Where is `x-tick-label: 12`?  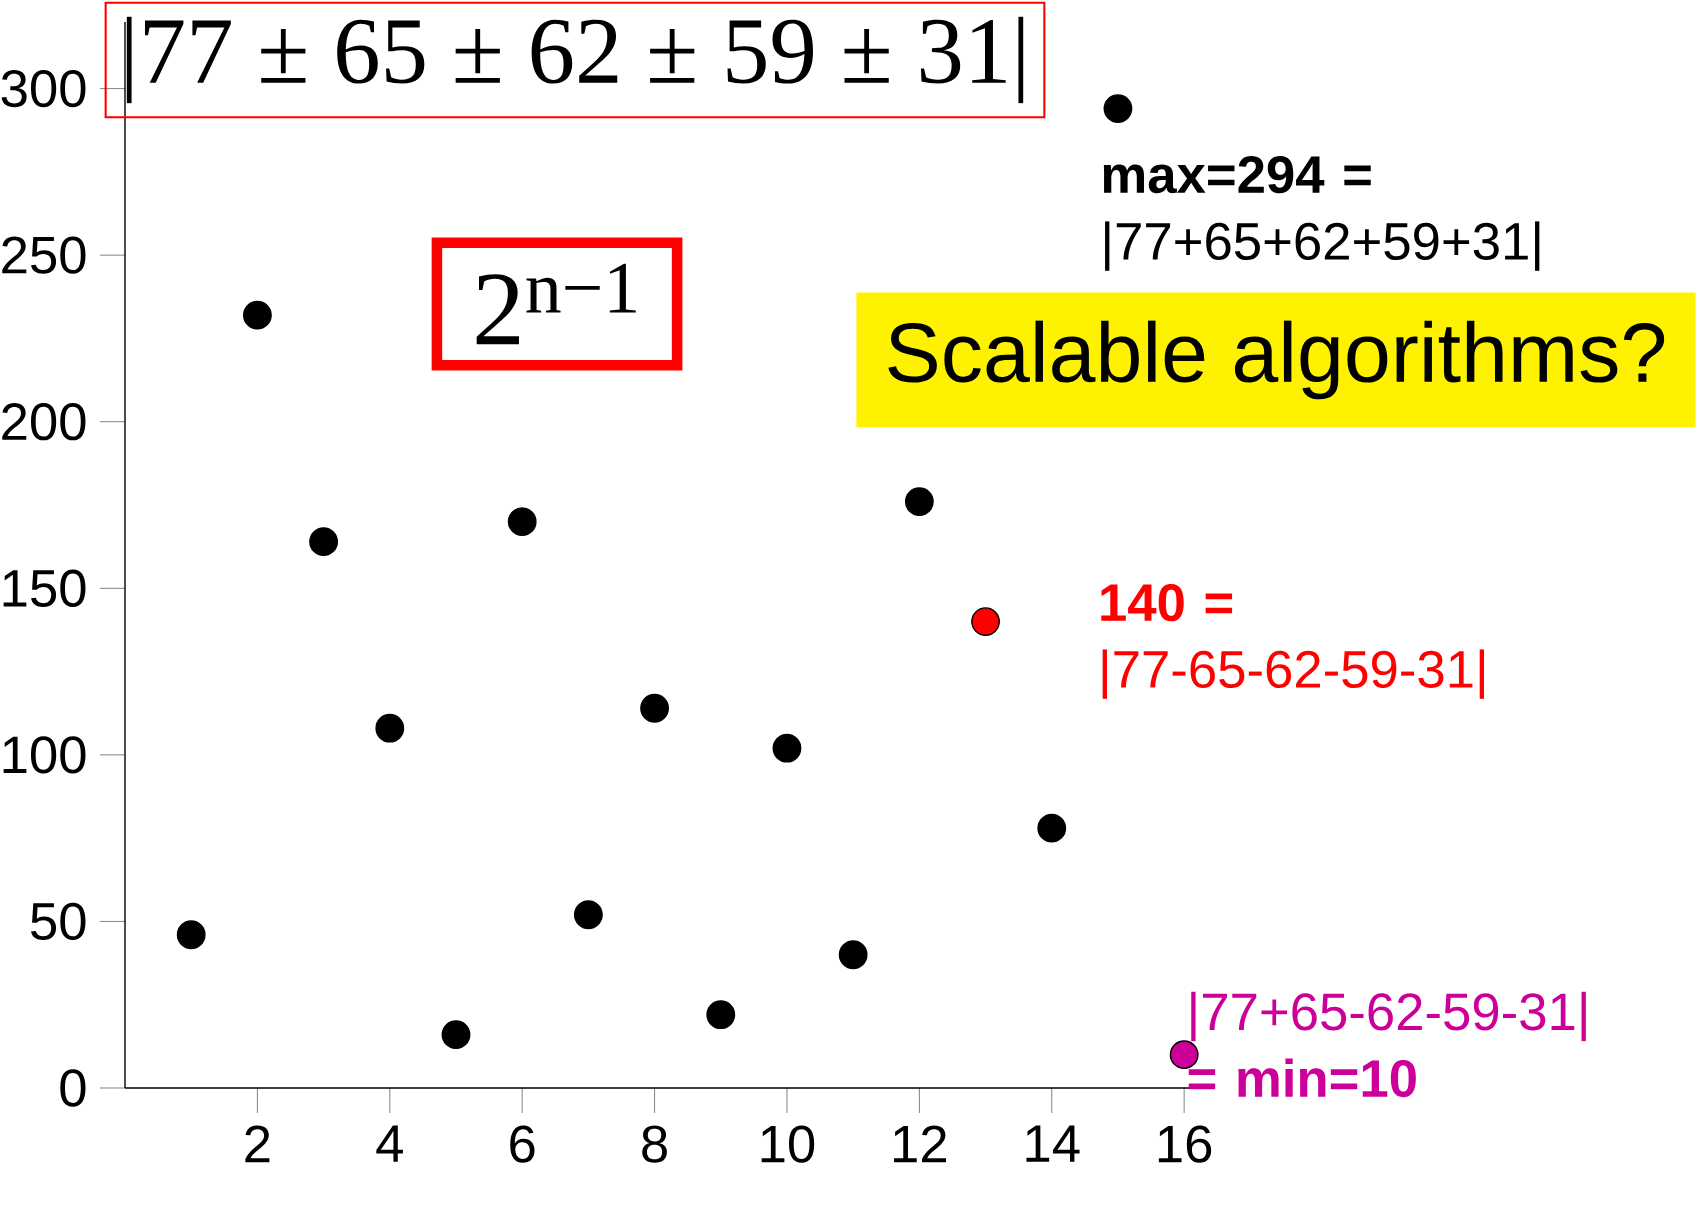 x-tick-label: 12 is located at coordinates (920, 1144).